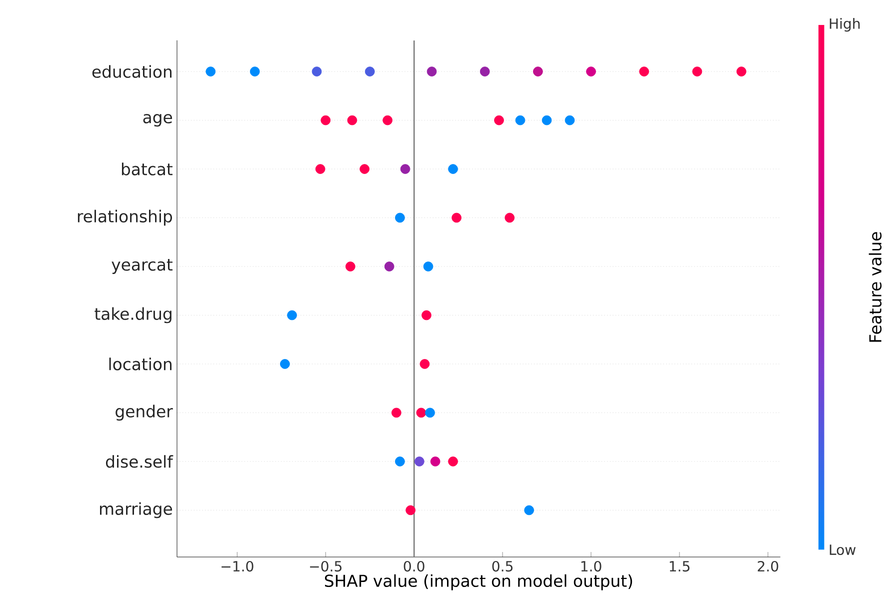  What do you see at coordinates (125, 218) in the screenshot?
I see `y-tick-label: relationship` at bounding box center [125, 218].